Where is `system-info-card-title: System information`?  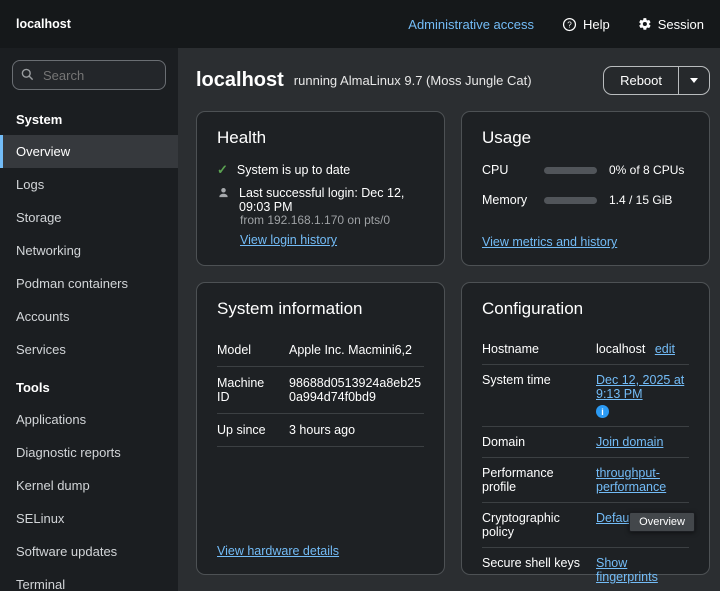
system-info-card-title: System information is located at coordinates (290, 308).